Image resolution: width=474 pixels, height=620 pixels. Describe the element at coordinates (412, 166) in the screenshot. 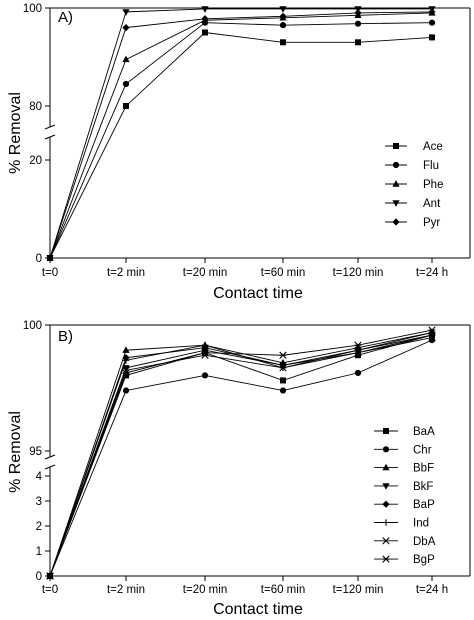

I see `legend-item: Flu` at that location.